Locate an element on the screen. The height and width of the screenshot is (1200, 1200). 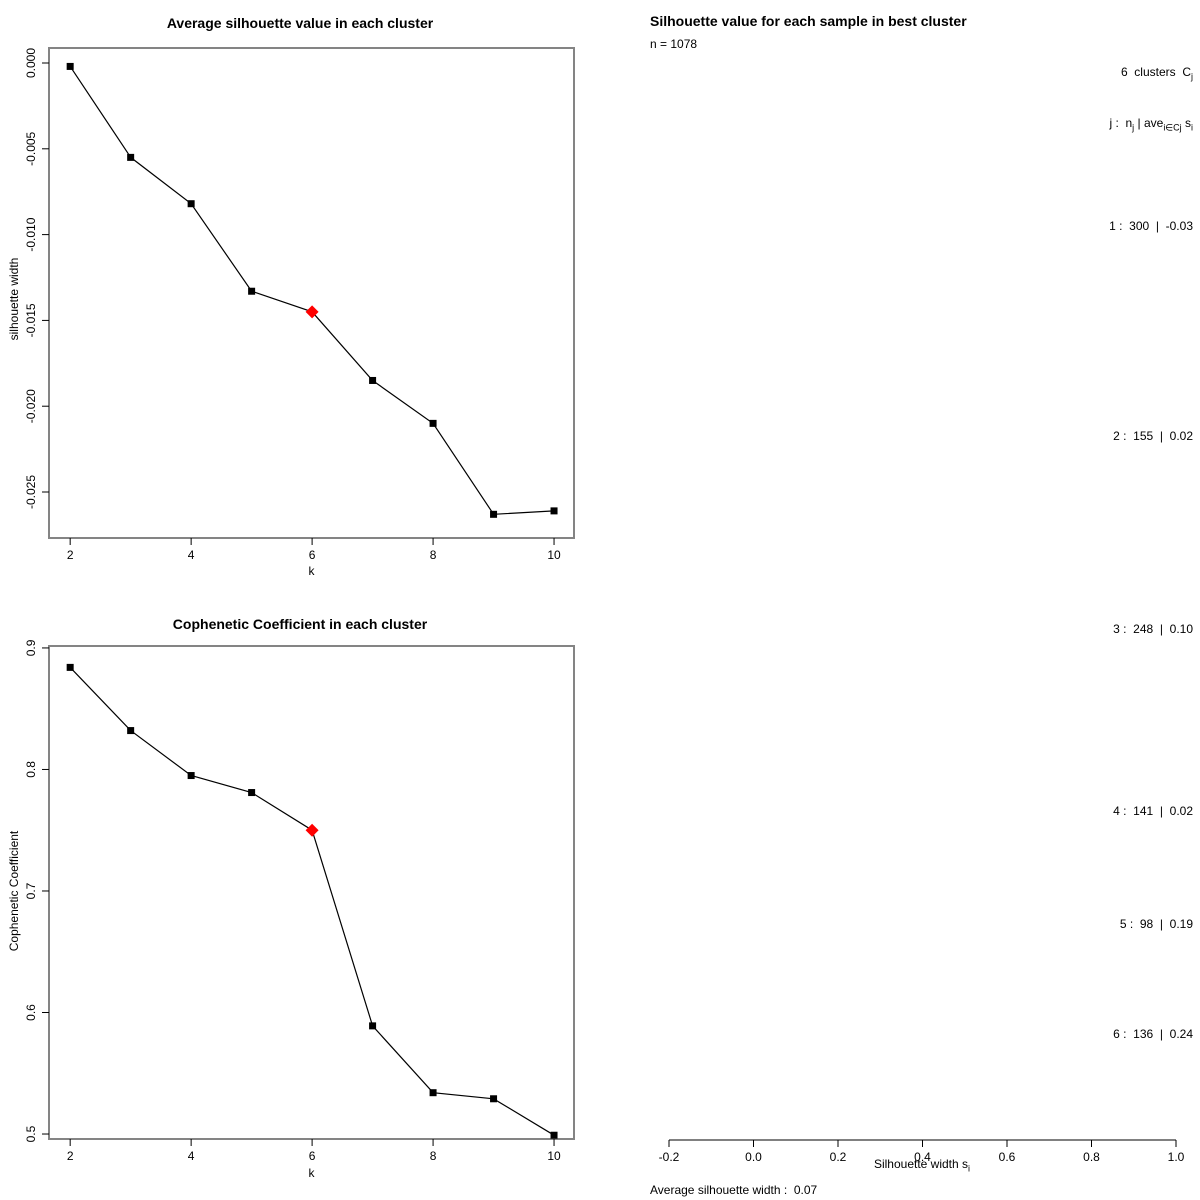
y-tick-label: 0.000 is located at coordinates (31, 63).